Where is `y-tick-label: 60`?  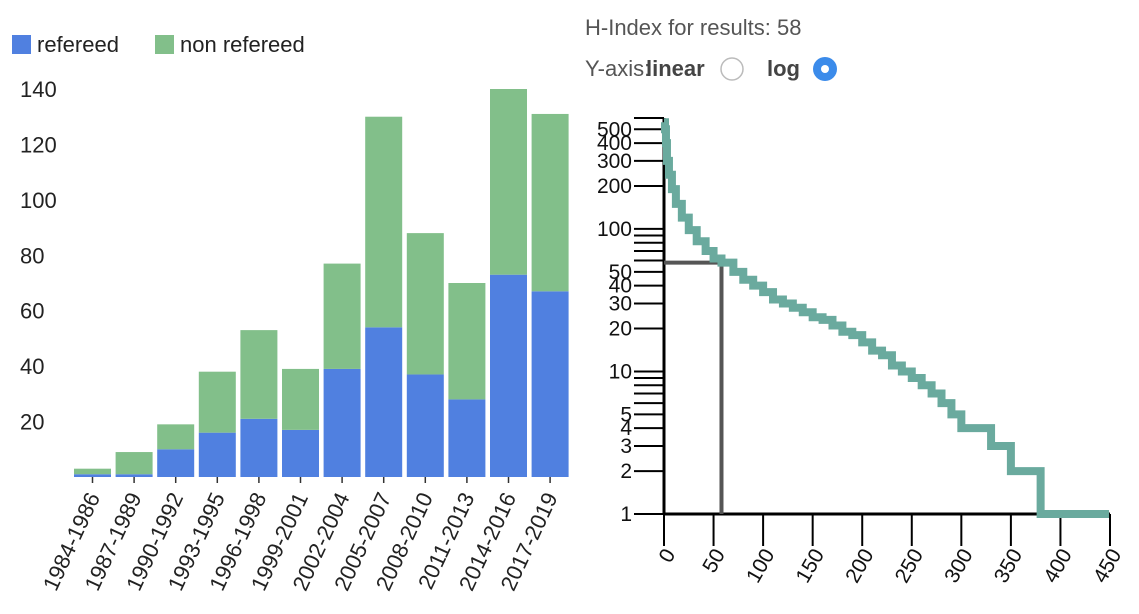 y-tick-label: 60 is located at coordinates (32, 311).